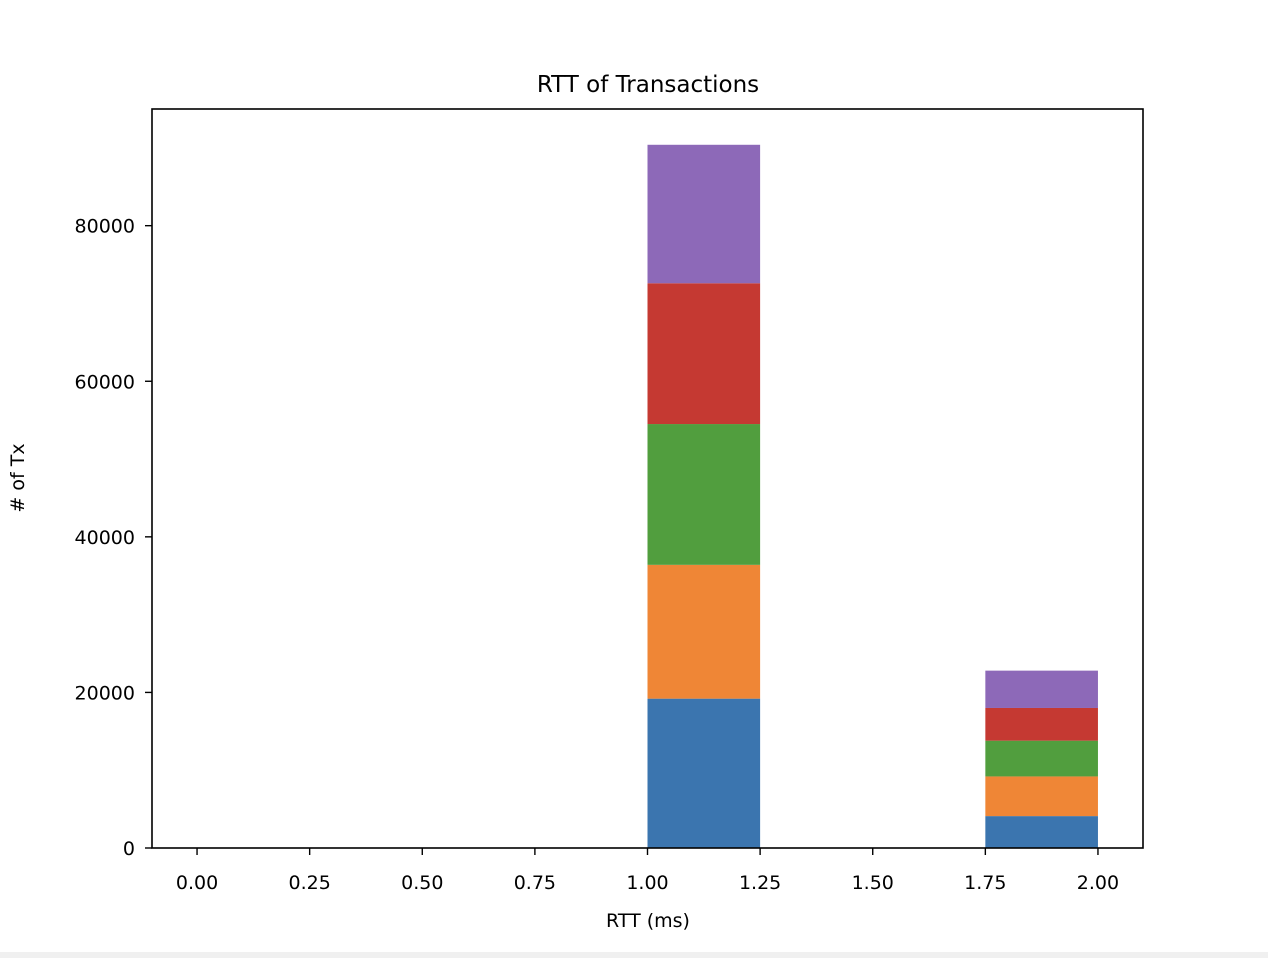 The height and width of the screenshot is (962, 1268). What do you see at coordinates (129, 849) in the screenshot?
I see `y-tick-label: 0` at bounding box center [129, 849].